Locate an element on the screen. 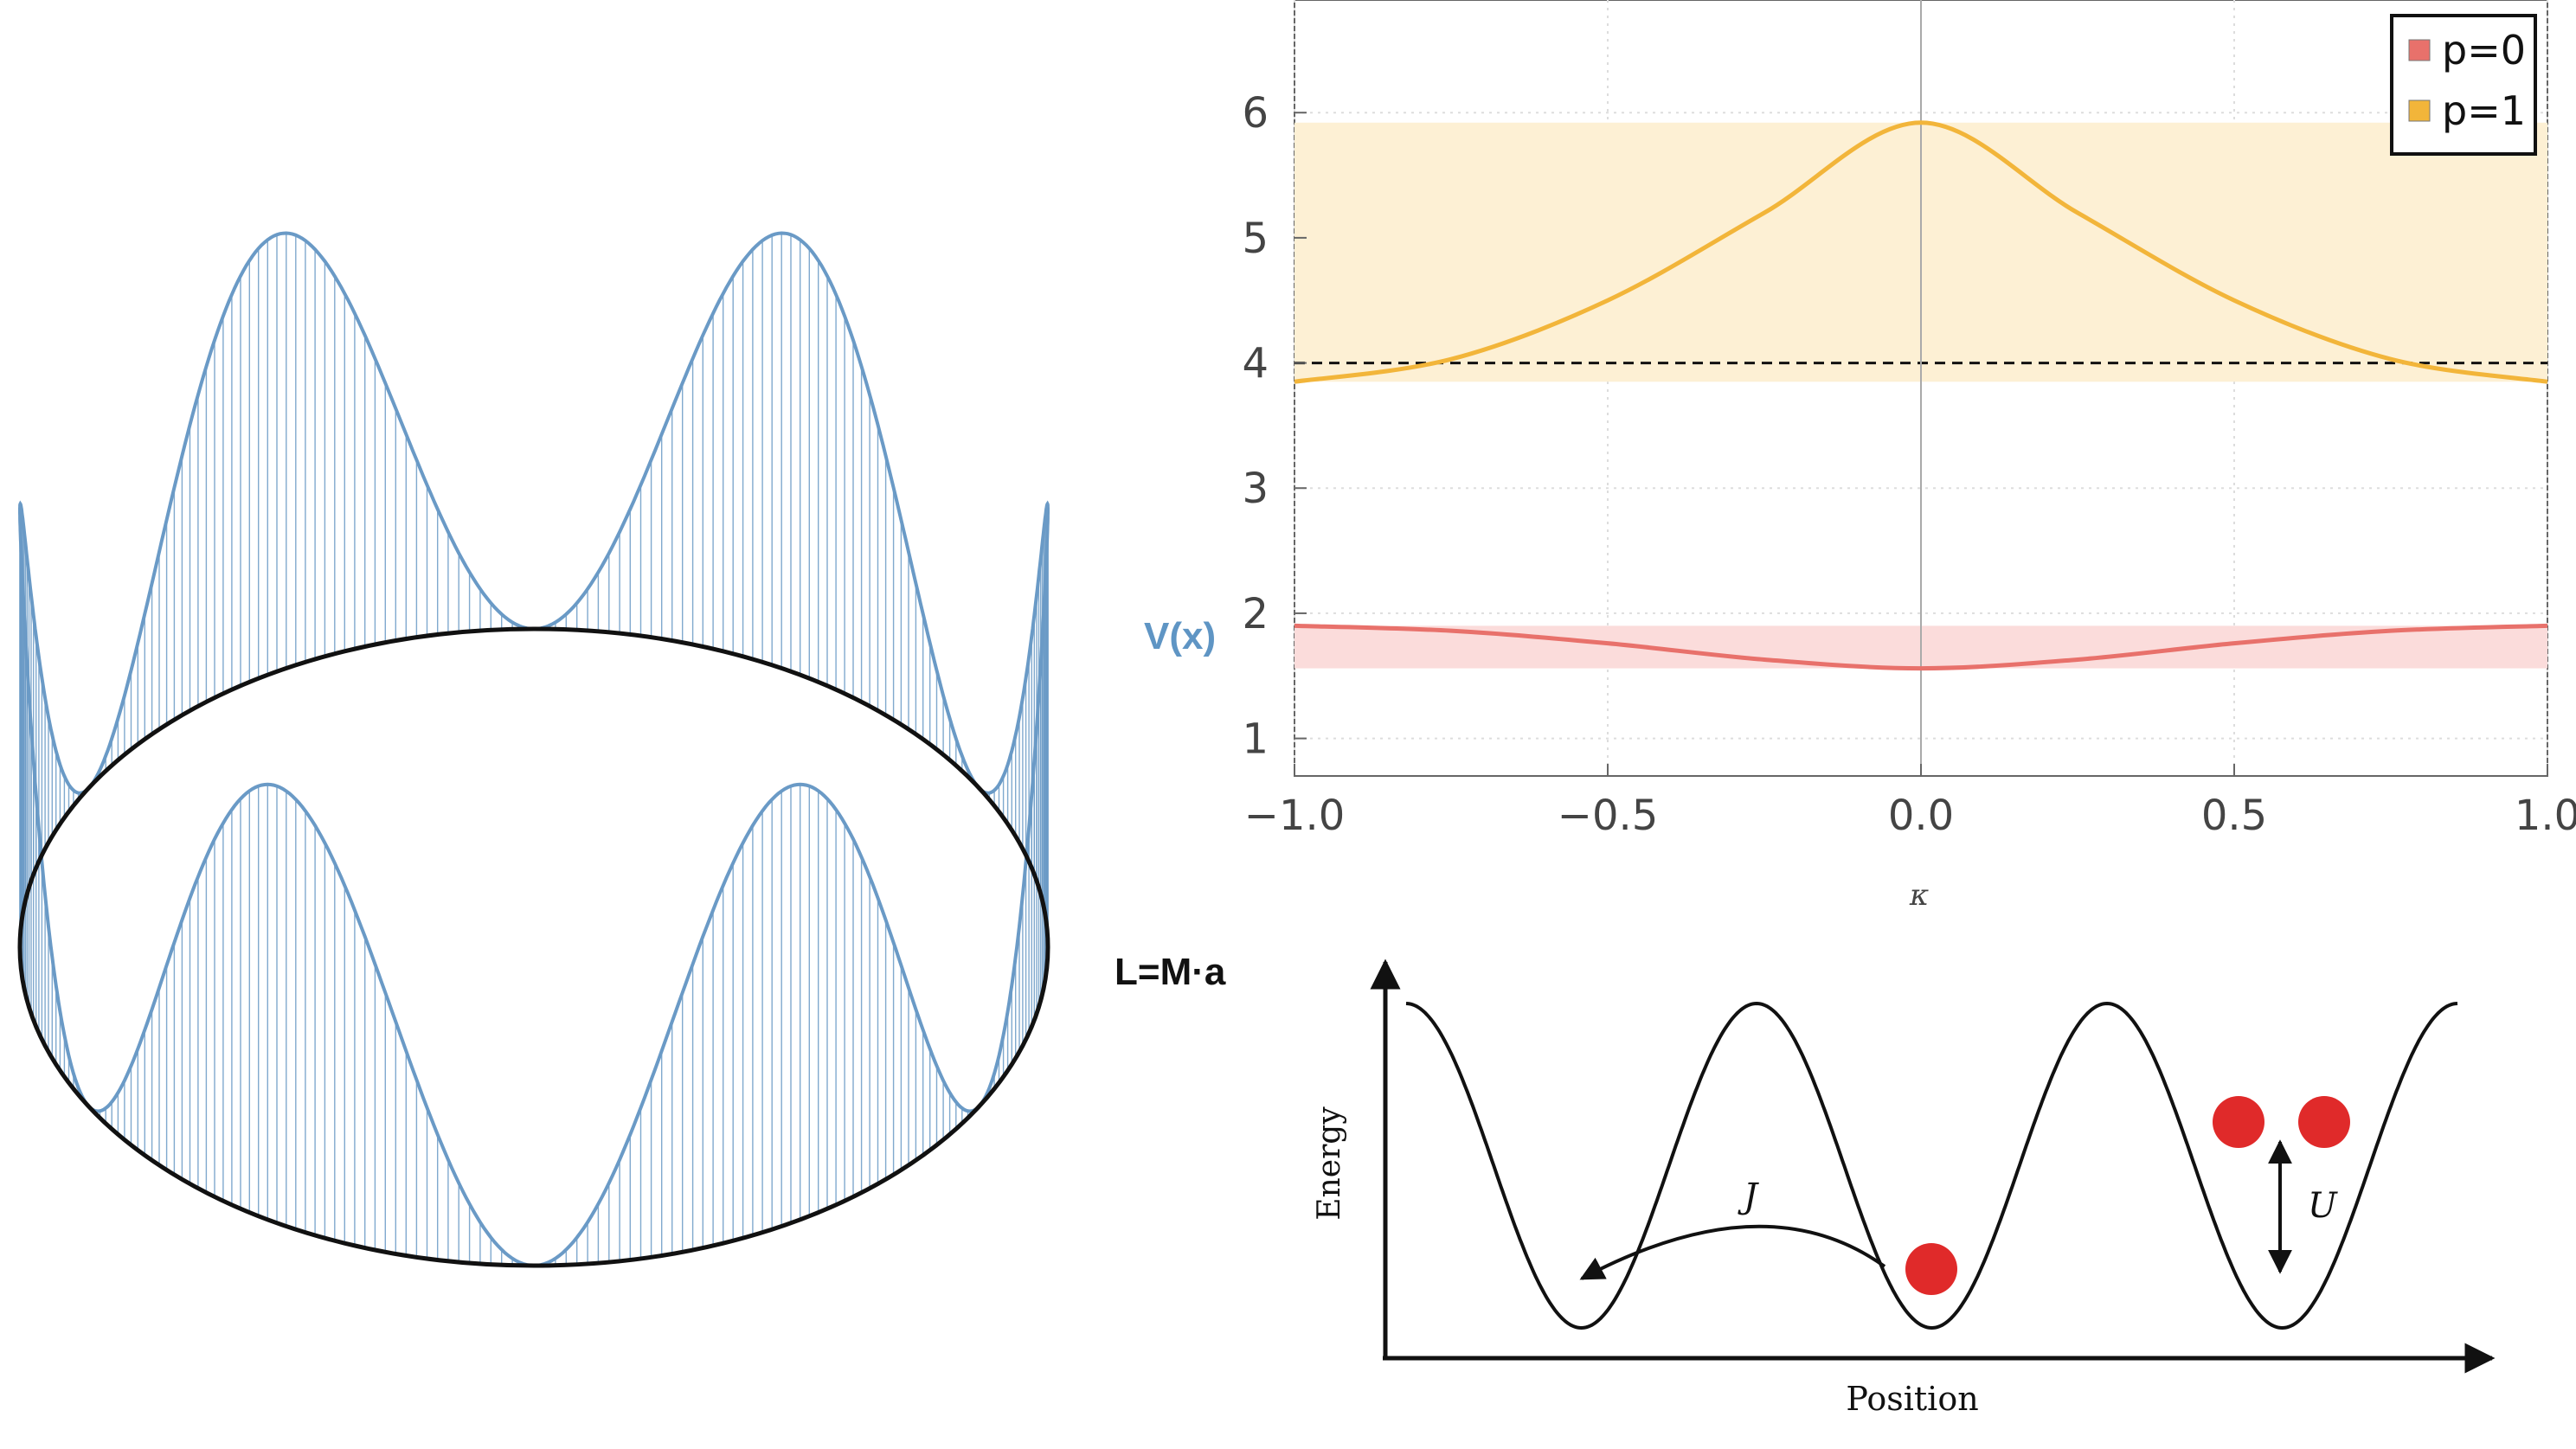 The width and height of the screenshot is (2576, 1449). x-tick-label: 0.0 is located at coordinates (1921, 816).